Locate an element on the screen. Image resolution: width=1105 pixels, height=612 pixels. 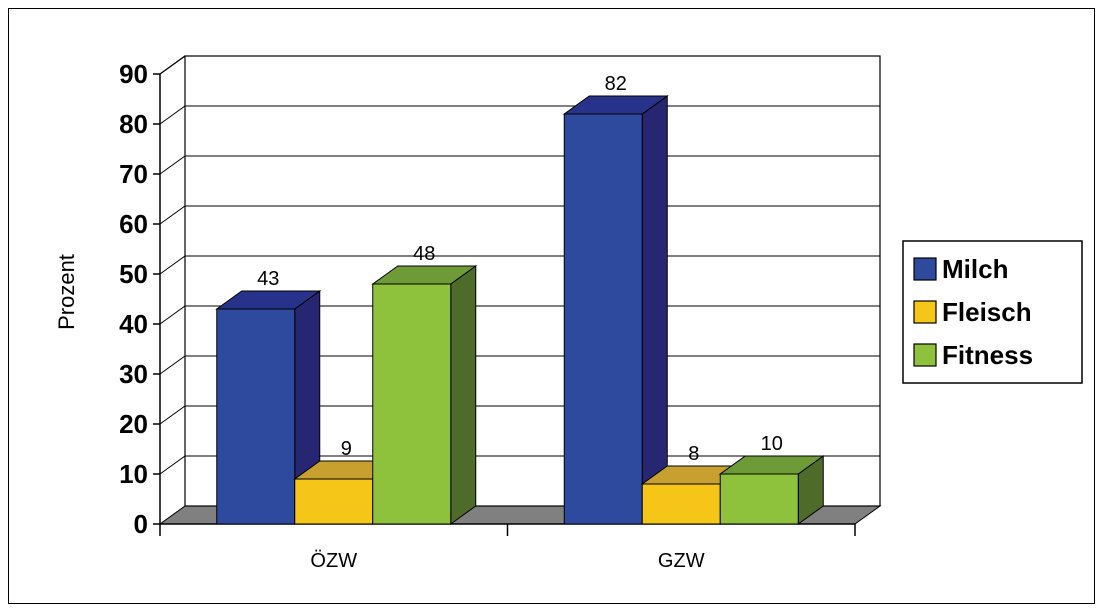
x-tick-label: ÖZW is located at coordinates (333, 561).